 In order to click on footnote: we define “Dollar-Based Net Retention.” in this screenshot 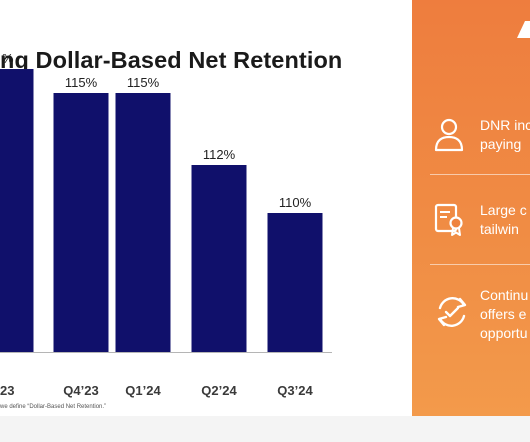, I will do `click(53, 407)`.